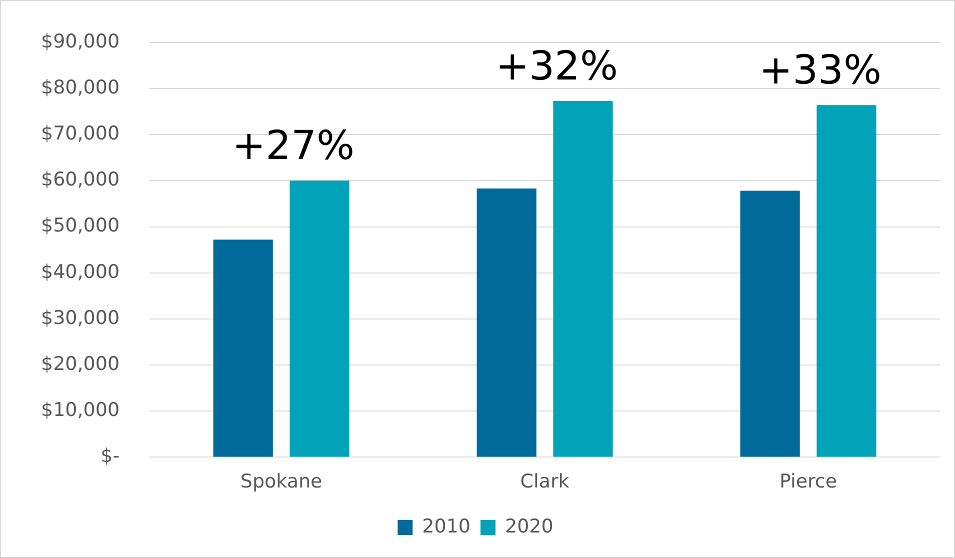  I want to click on y-tick-label: $10,000, so click(80, 410).